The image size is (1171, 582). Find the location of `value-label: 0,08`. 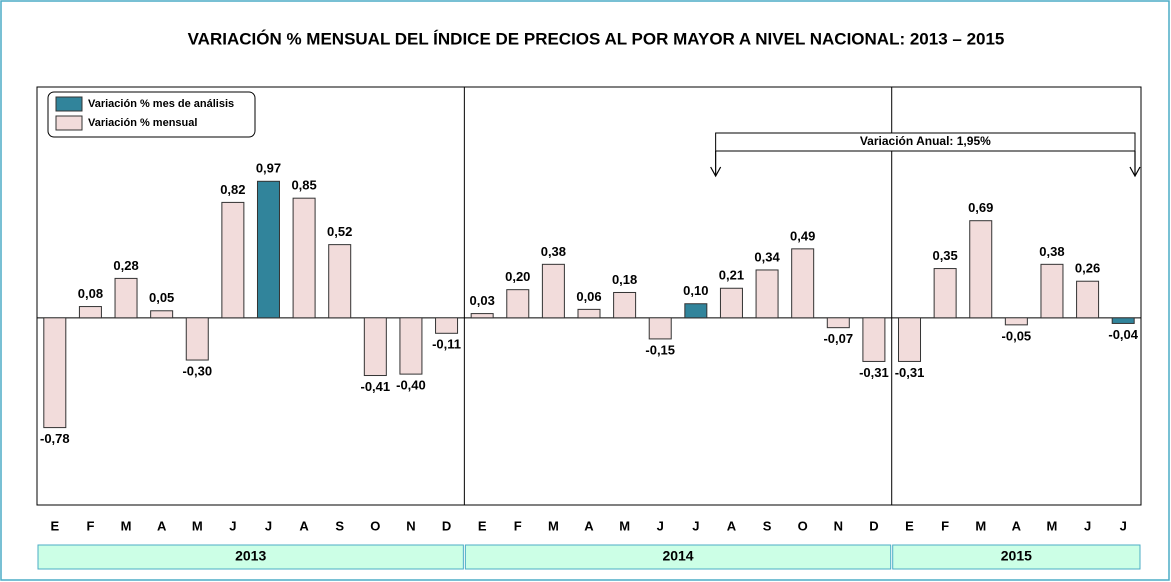

value-label: 0,08 is located at coordinates (90, 293).